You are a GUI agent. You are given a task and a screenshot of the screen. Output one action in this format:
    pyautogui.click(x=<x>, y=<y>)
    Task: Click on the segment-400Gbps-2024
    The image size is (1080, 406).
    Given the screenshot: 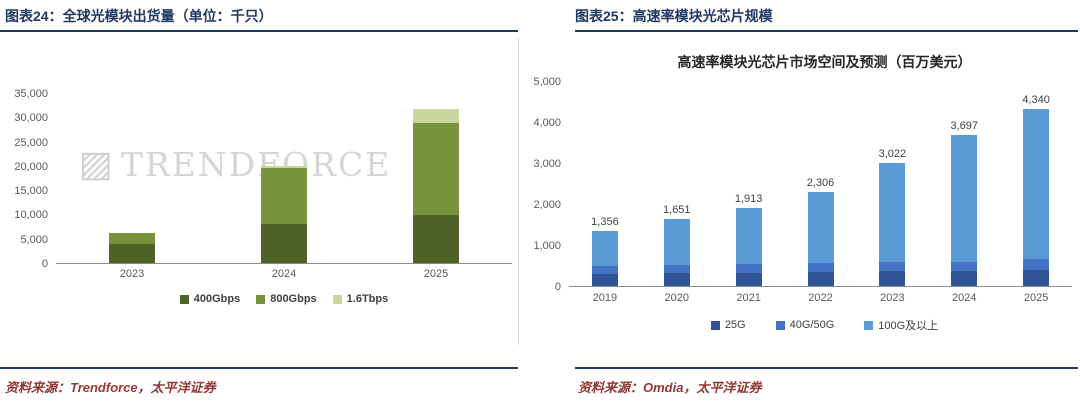 What is the action you would take?
    pyautogui.click(x=284, y=243)
    